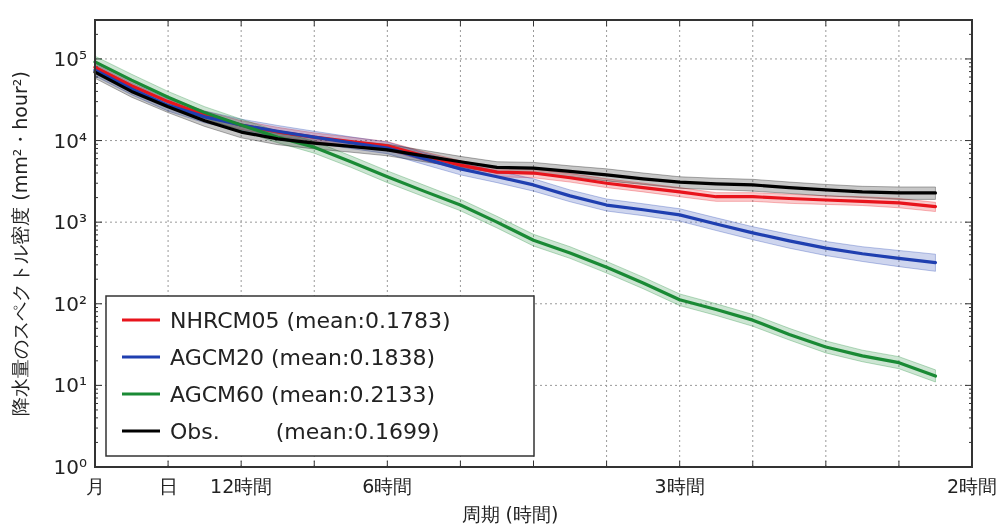 Image resolution: width=1003 pixels, height=527 pixels. Describe the element at coordinates (305, 431) in the screenshot. I see `legend-label: Obs. (mean:0.1699)` at that location.